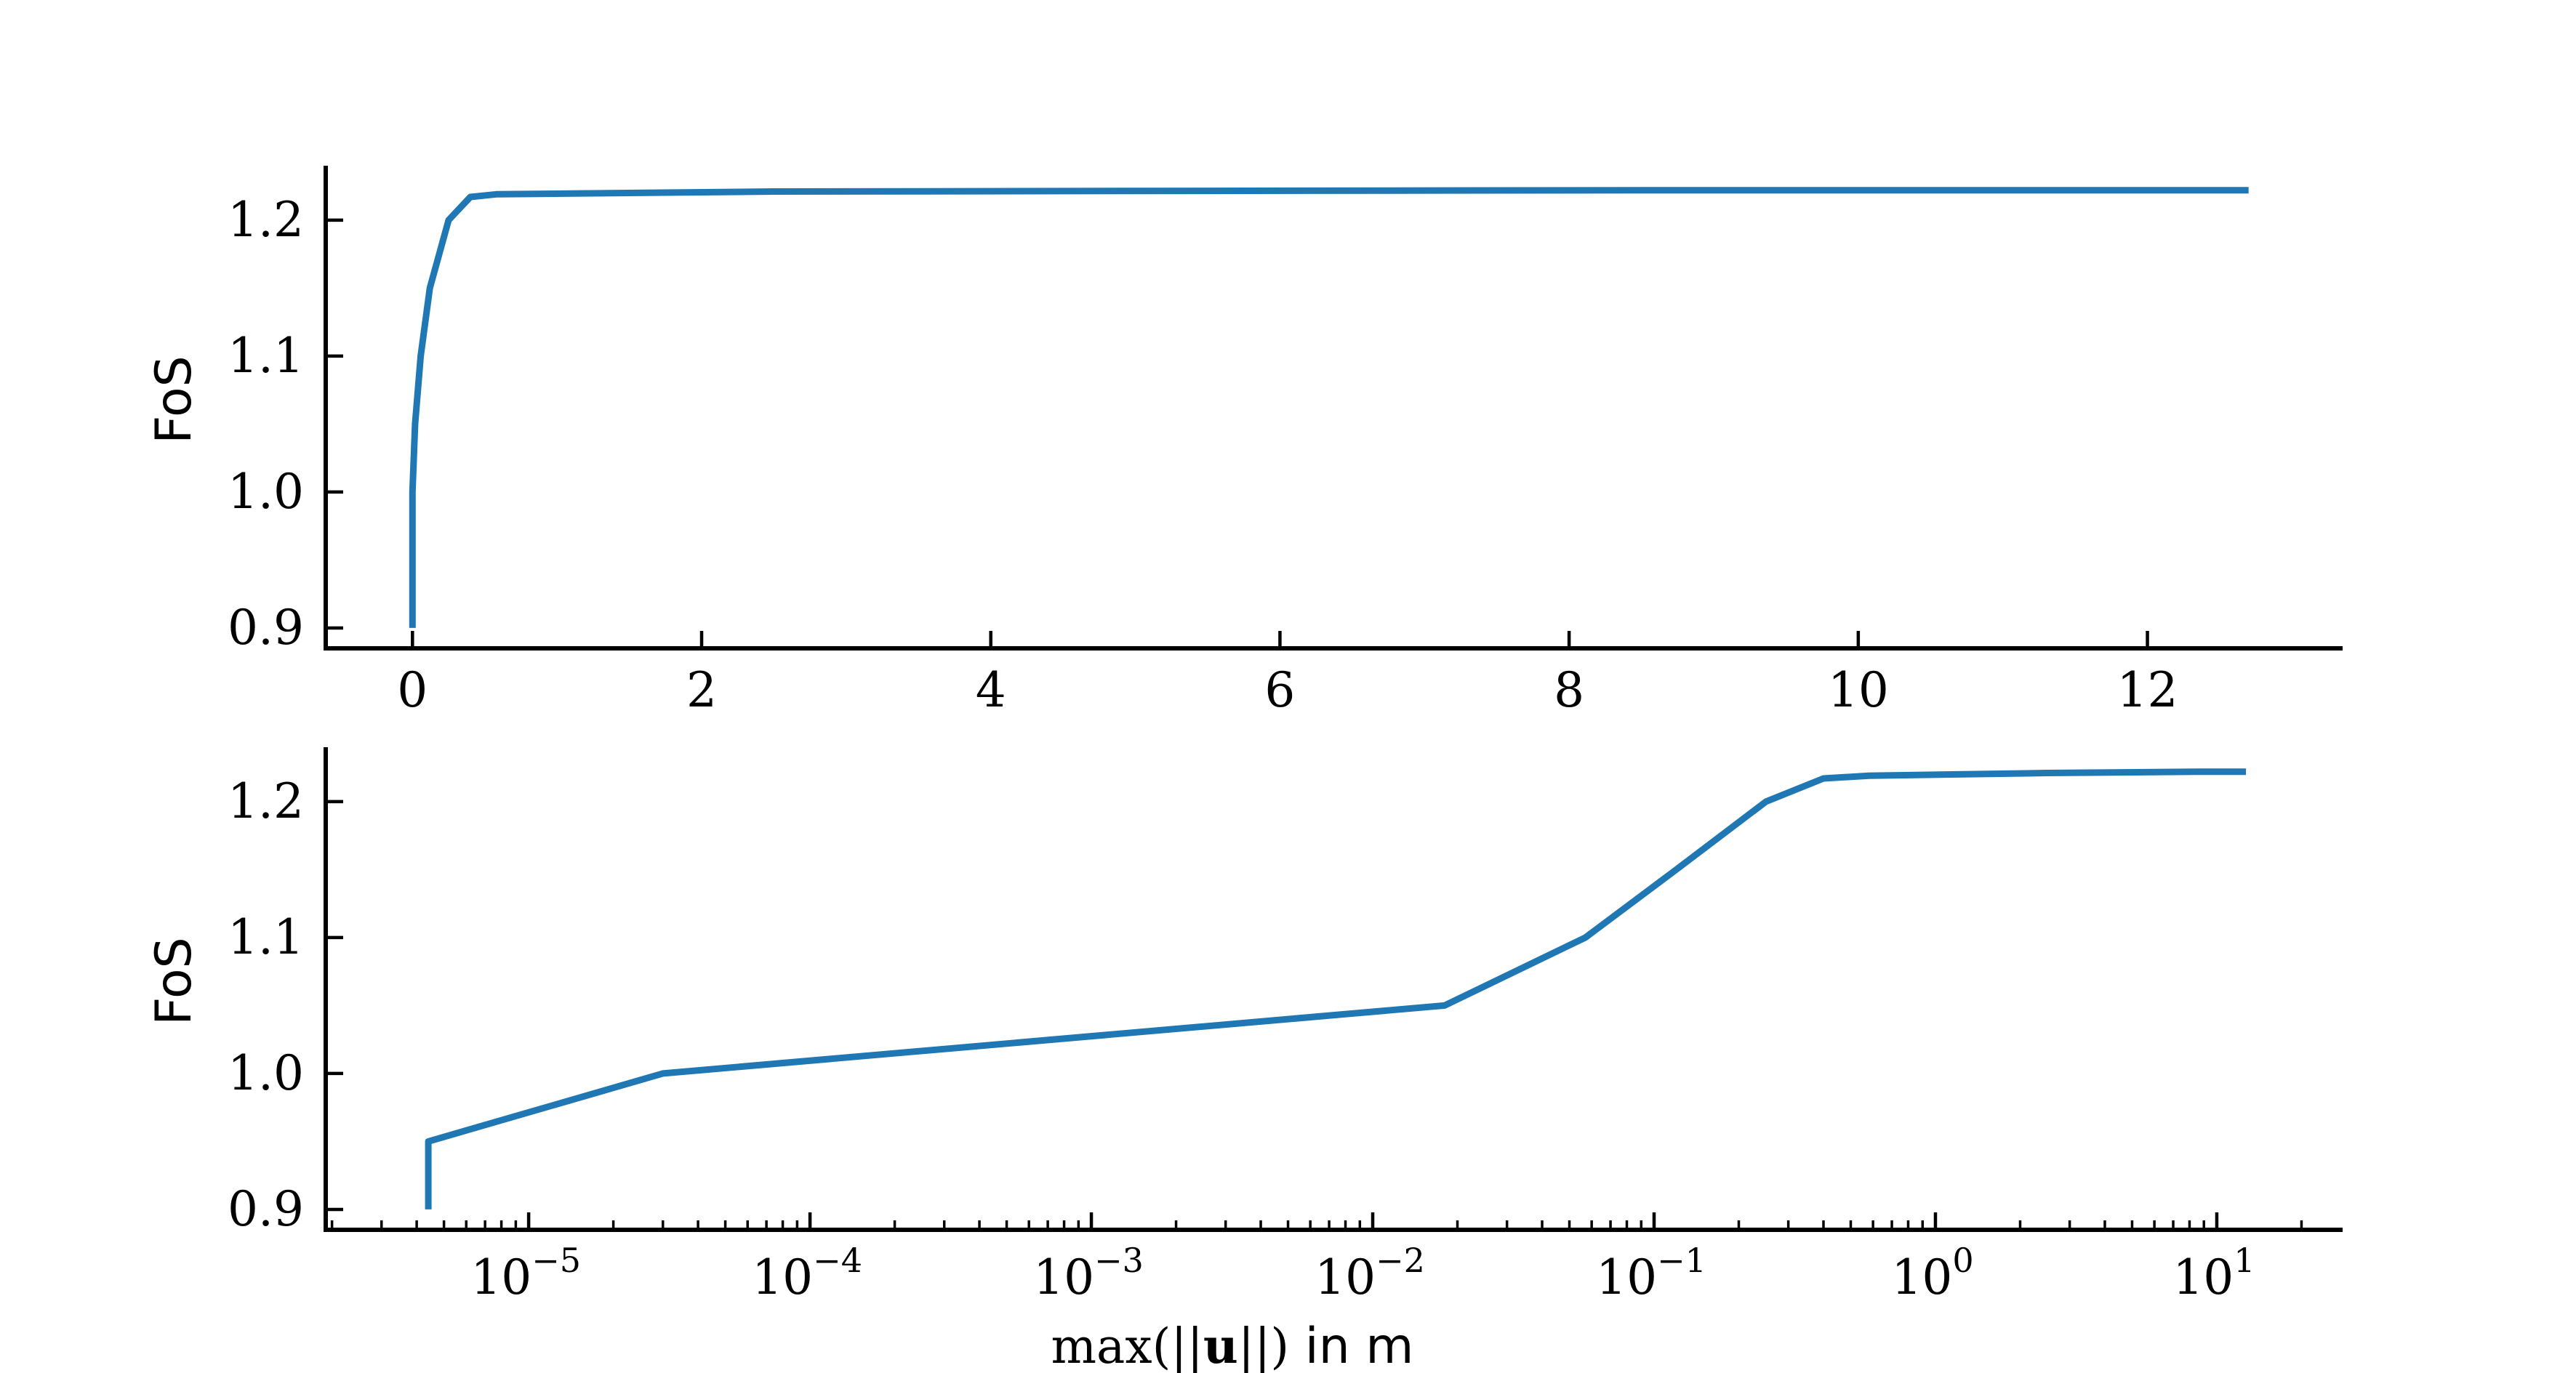 The width and height of the screenshot is (2576, 1373). Describe the element at coordinates (1858, 690) in the screenshot. I see `x-tick-label: 10` at that location.